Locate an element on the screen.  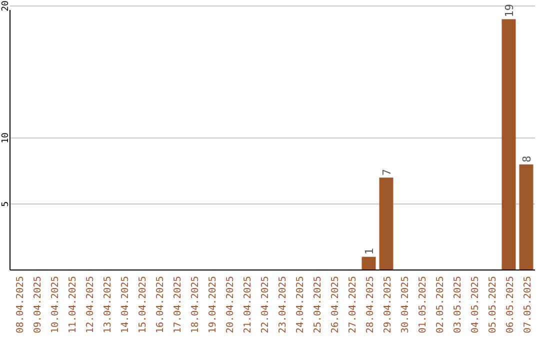
x-tick-label: 06.05.2025 is located at coordinates (510, 305).